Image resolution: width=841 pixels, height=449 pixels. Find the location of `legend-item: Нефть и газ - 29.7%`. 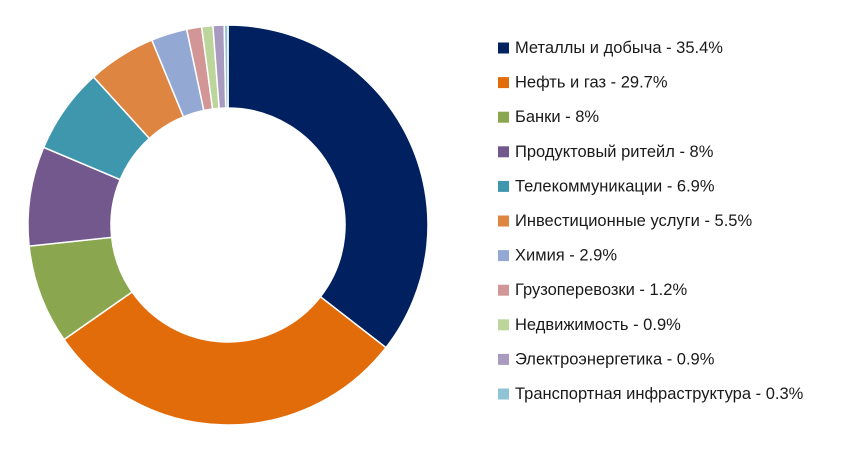

legend-item: Нефть и газ - 29.7% is located at coordinates (583, 83).